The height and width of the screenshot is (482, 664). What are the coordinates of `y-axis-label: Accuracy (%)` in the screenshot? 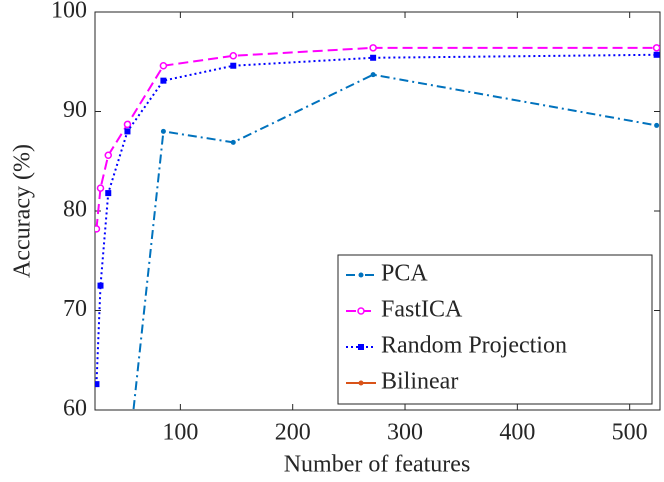 It's located at (23, 211).